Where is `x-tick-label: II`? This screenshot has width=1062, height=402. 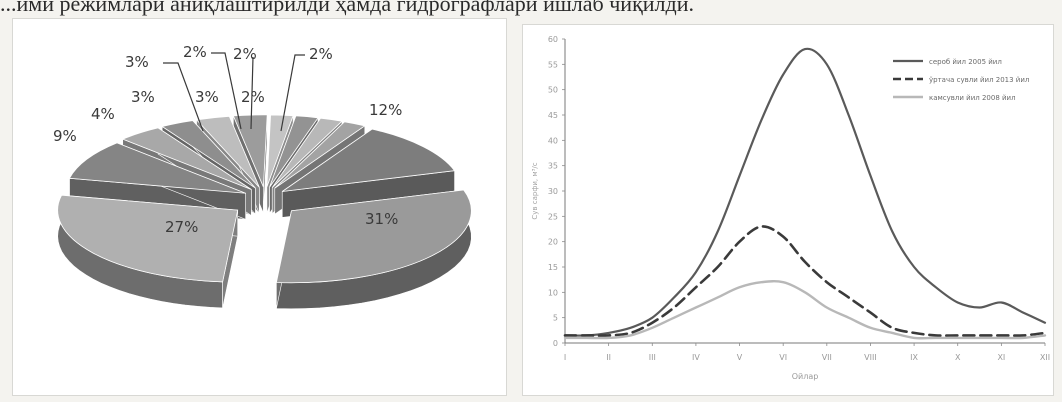 x-tick-label: II is located at coordinates (608, 357).